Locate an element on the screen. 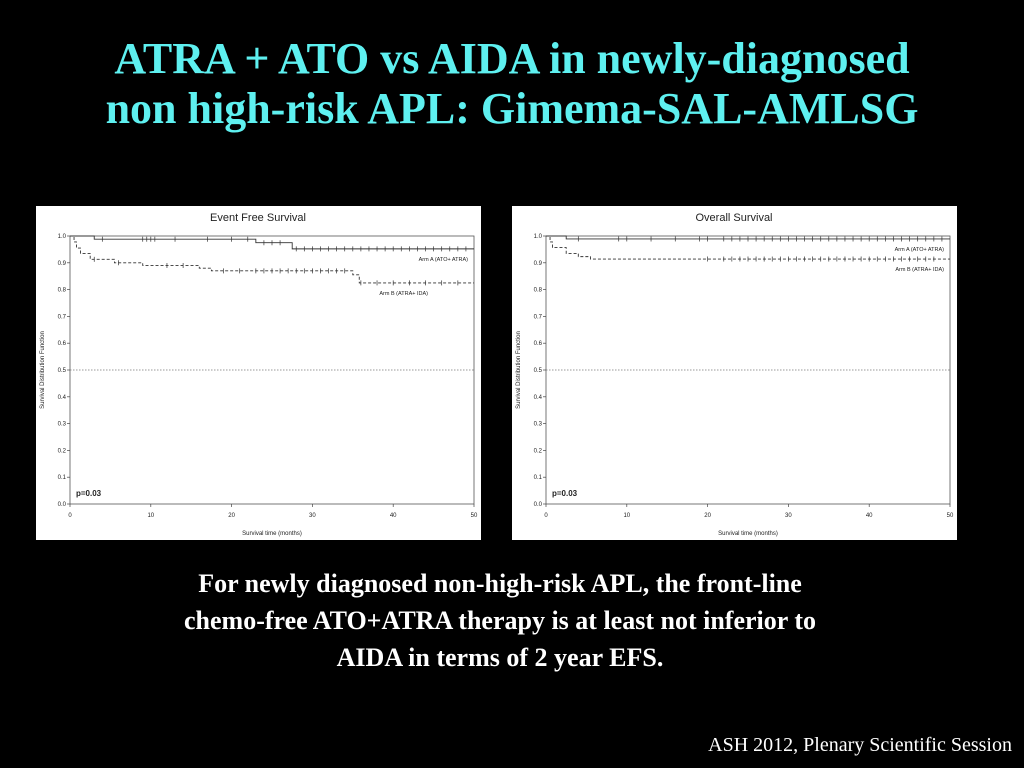 Image resolution: width=1024 pixels, height=768 pixels. slide-title-line-1: ATRA + ATO vs AIDA in newly-diagnosed is located at coordinates (512, 58).